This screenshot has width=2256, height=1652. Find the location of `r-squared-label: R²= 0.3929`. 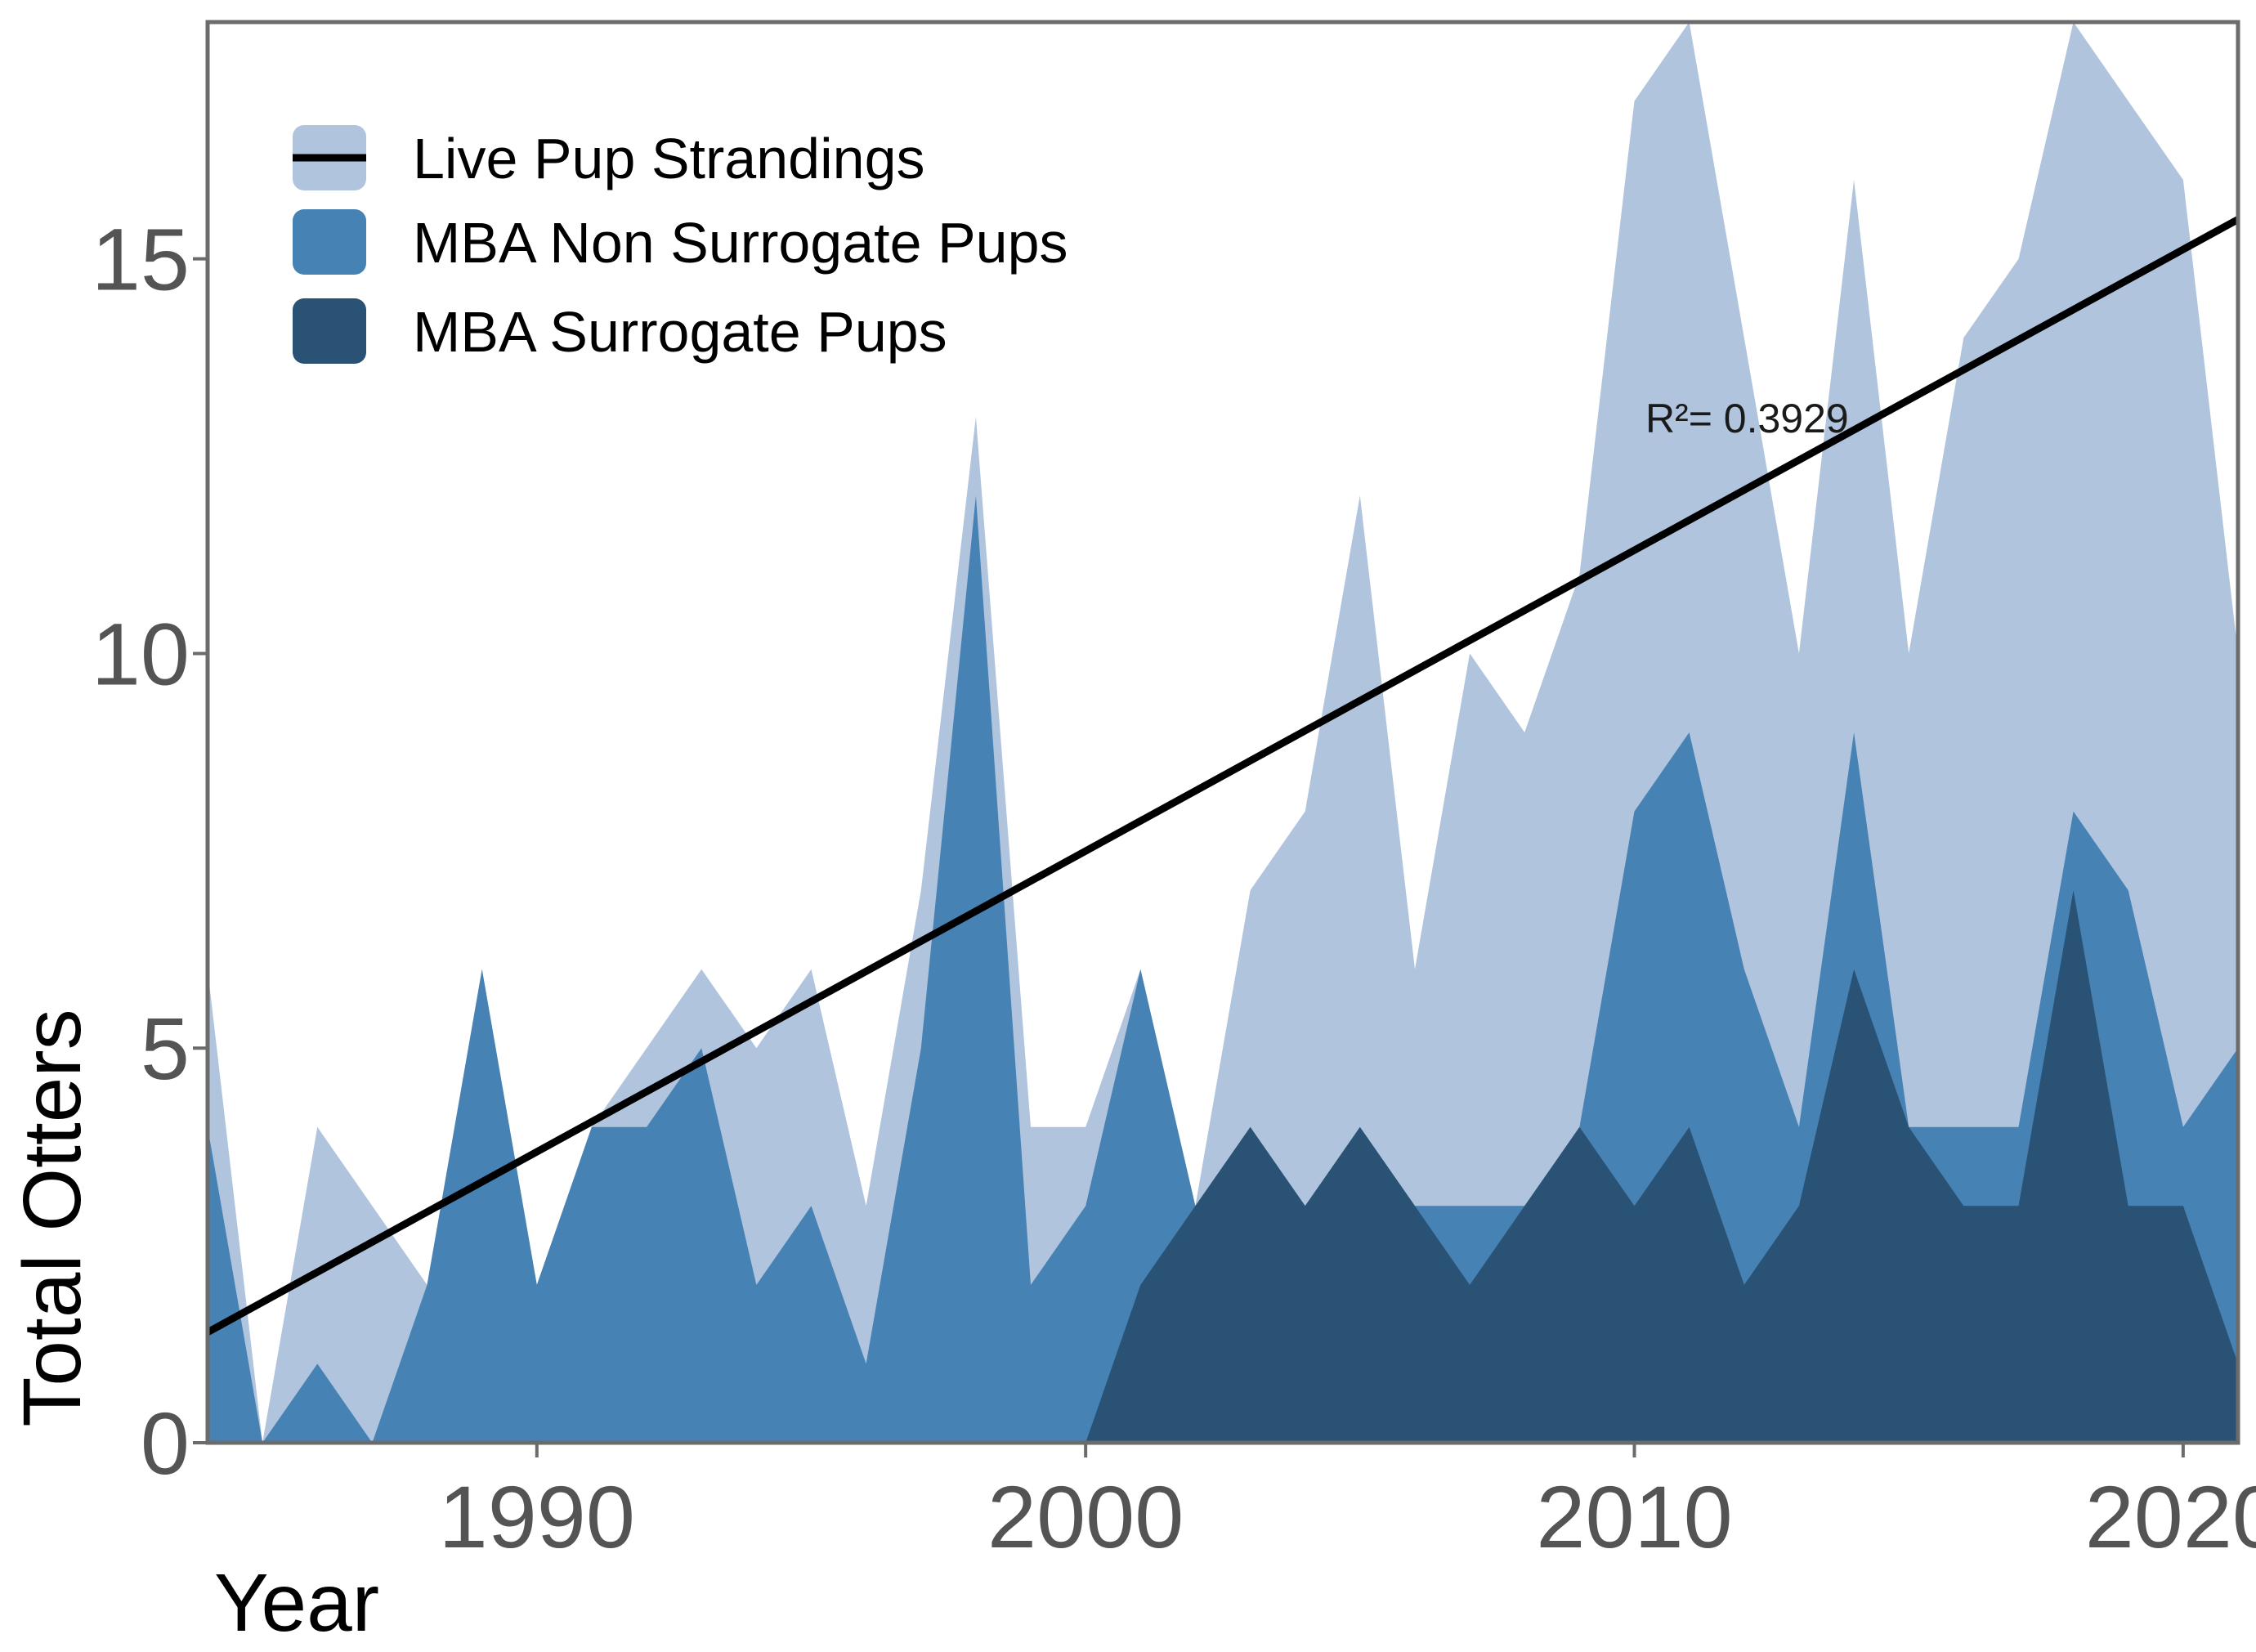

r-squared-label: R²= 0.3929 is located at coordinates (1747, 418).